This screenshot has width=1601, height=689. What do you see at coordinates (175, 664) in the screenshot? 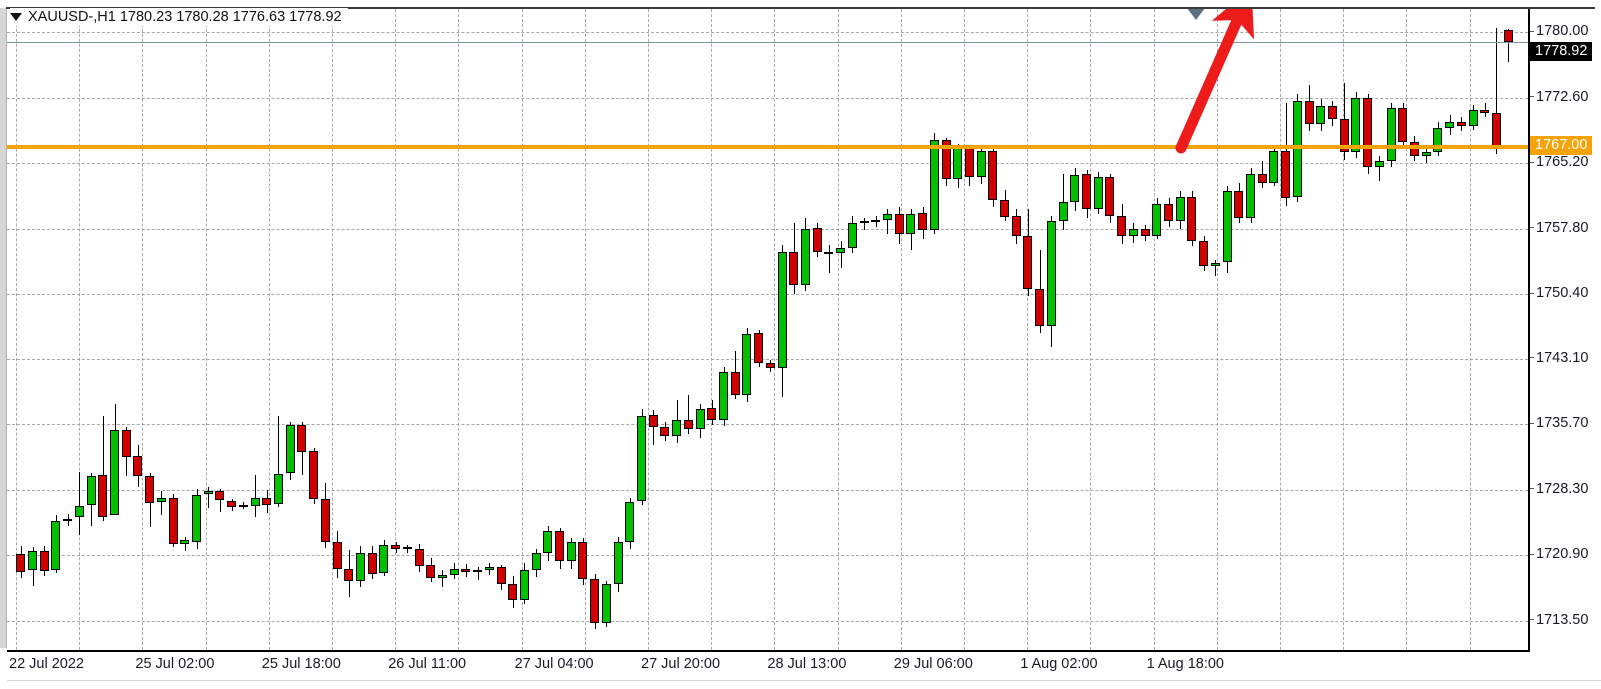
I see `time-tick: 25 Jul 02:00` at bounding box center [175, 664].